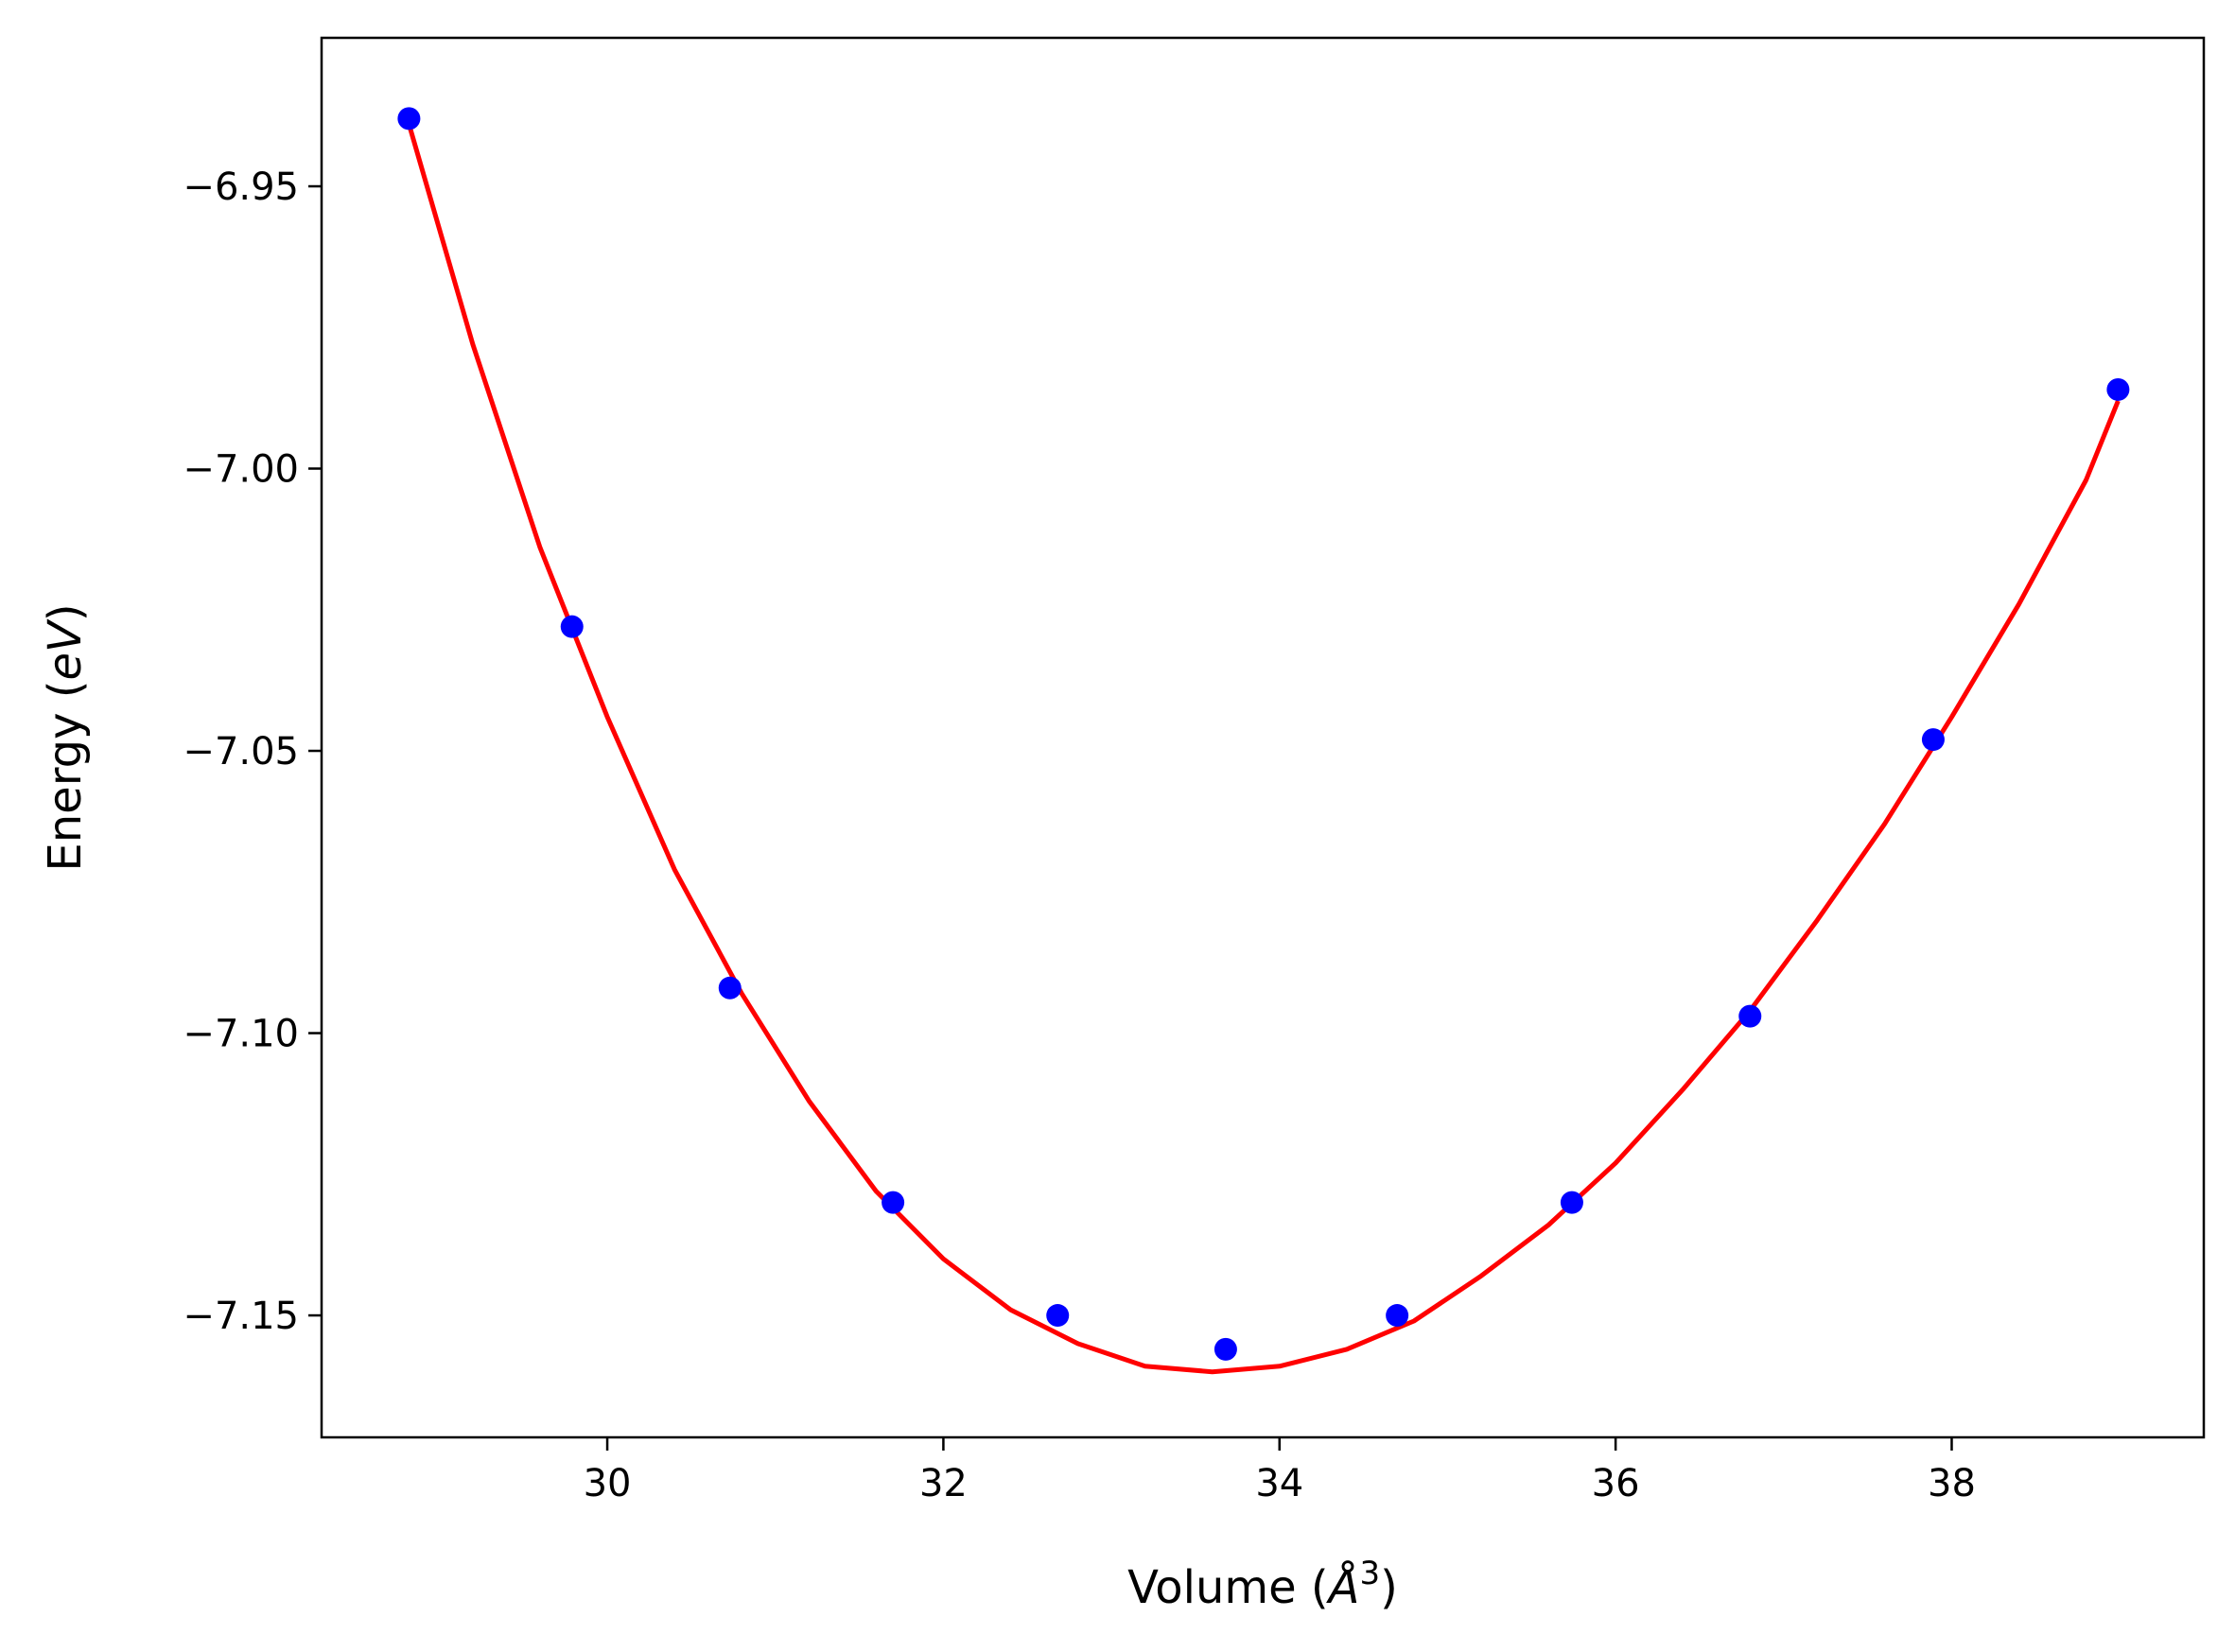 Image resolution: width=2235 pixels, height=1652 pixels. I want to click on x-axis-ticks: 30 32 34 36 38, so click(1280, 1471).